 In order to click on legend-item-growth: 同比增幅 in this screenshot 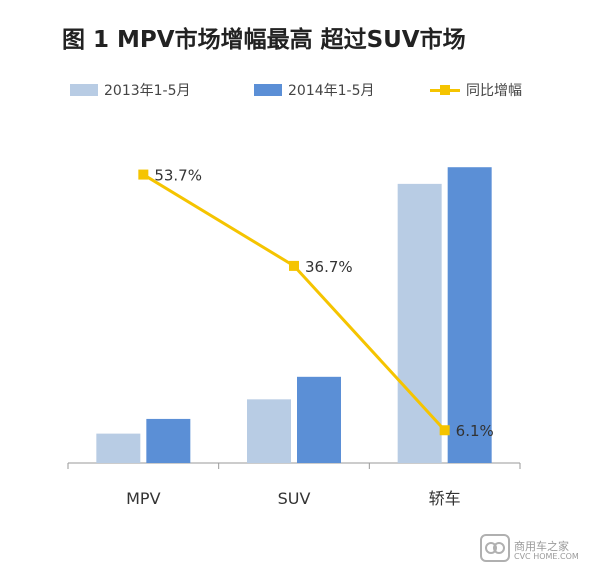, I will do `click(476, 90)`.